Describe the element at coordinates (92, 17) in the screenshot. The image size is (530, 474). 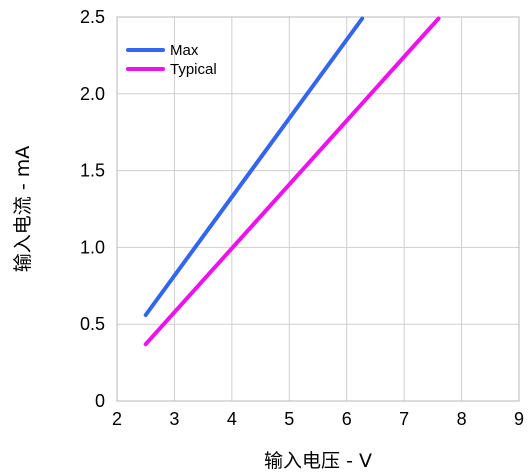
I see `y-tick-label: 2.5` at that location.